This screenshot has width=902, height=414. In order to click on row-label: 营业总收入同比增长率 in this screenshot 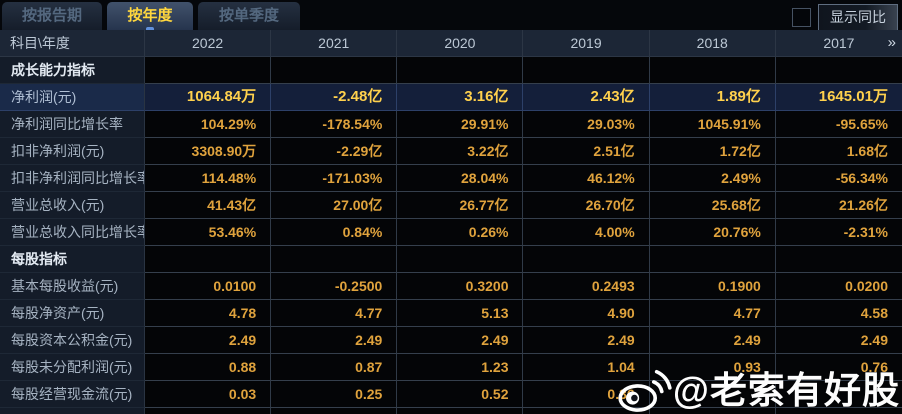, I will do `click(72, 232)`.